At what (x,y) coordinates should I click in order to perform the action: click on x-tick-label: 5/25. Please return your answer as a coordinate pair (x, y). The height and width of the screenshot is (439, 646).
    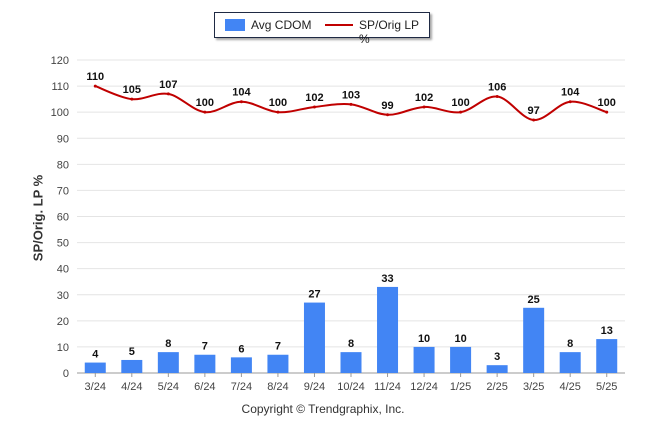
    Looking at the image, I should click on (606, 387).